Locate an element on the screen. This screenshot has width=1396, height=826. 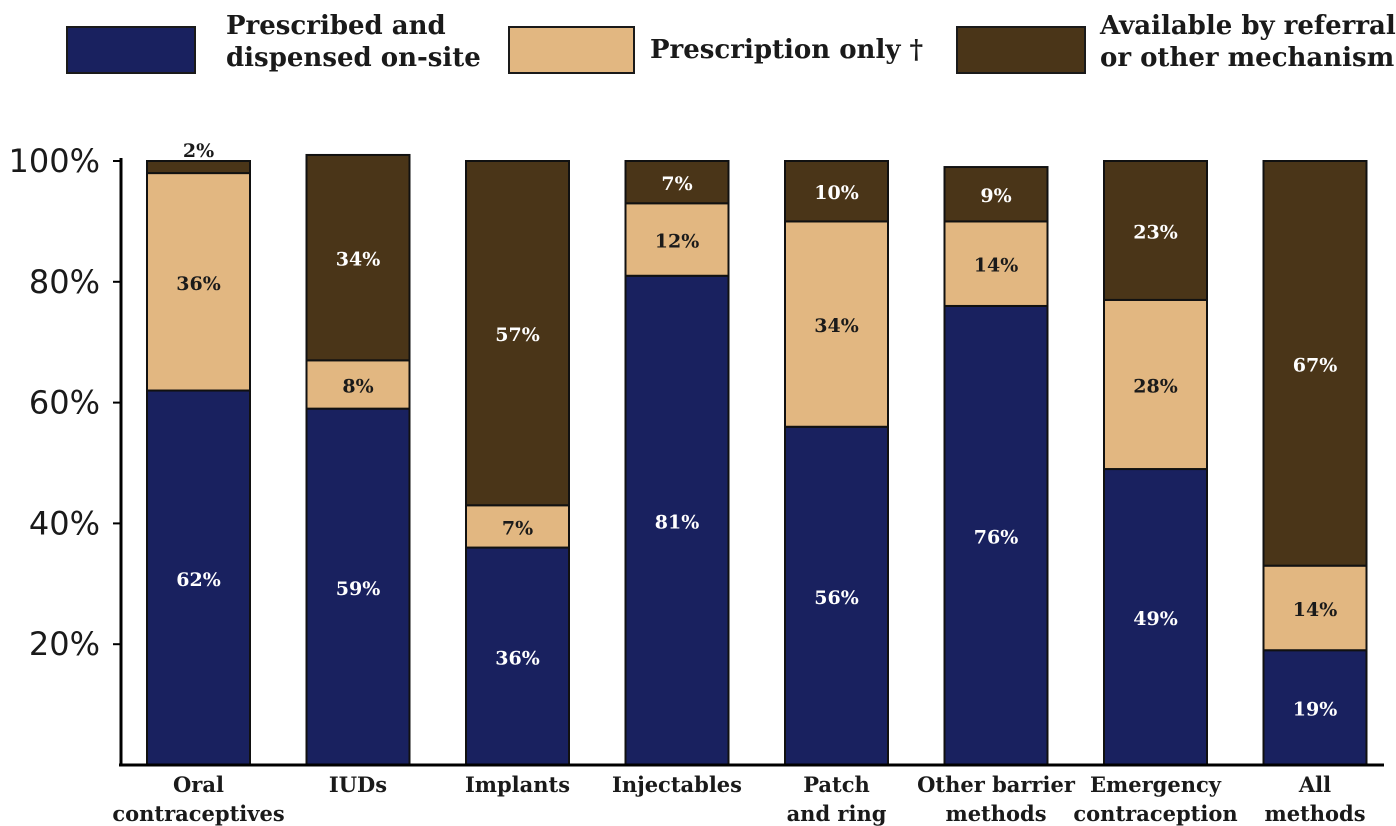
legend-label-prescription-only: Prescription only † is located at coordinates (786, 50).